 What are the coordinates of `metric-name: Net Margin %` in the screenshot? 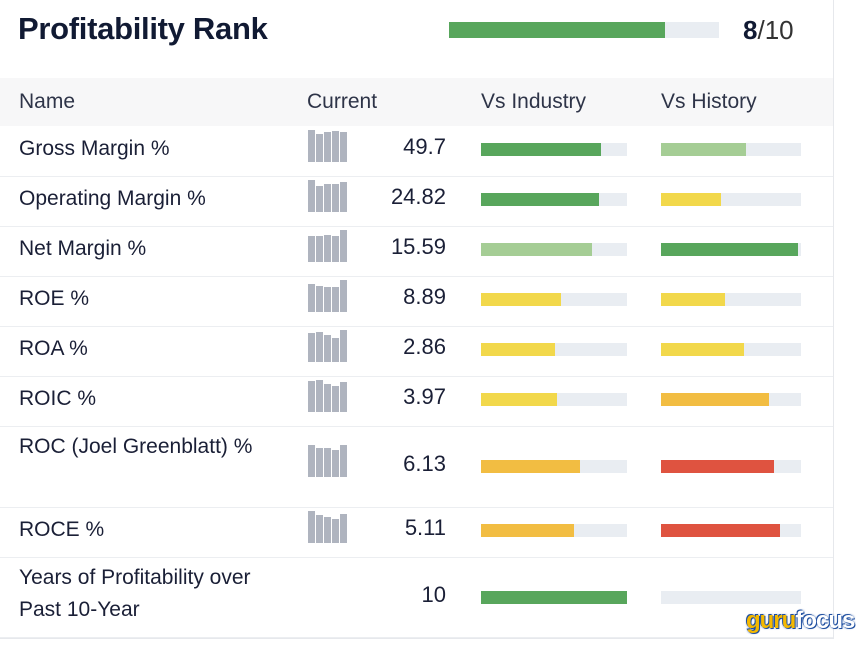 It's located at (83, 248).